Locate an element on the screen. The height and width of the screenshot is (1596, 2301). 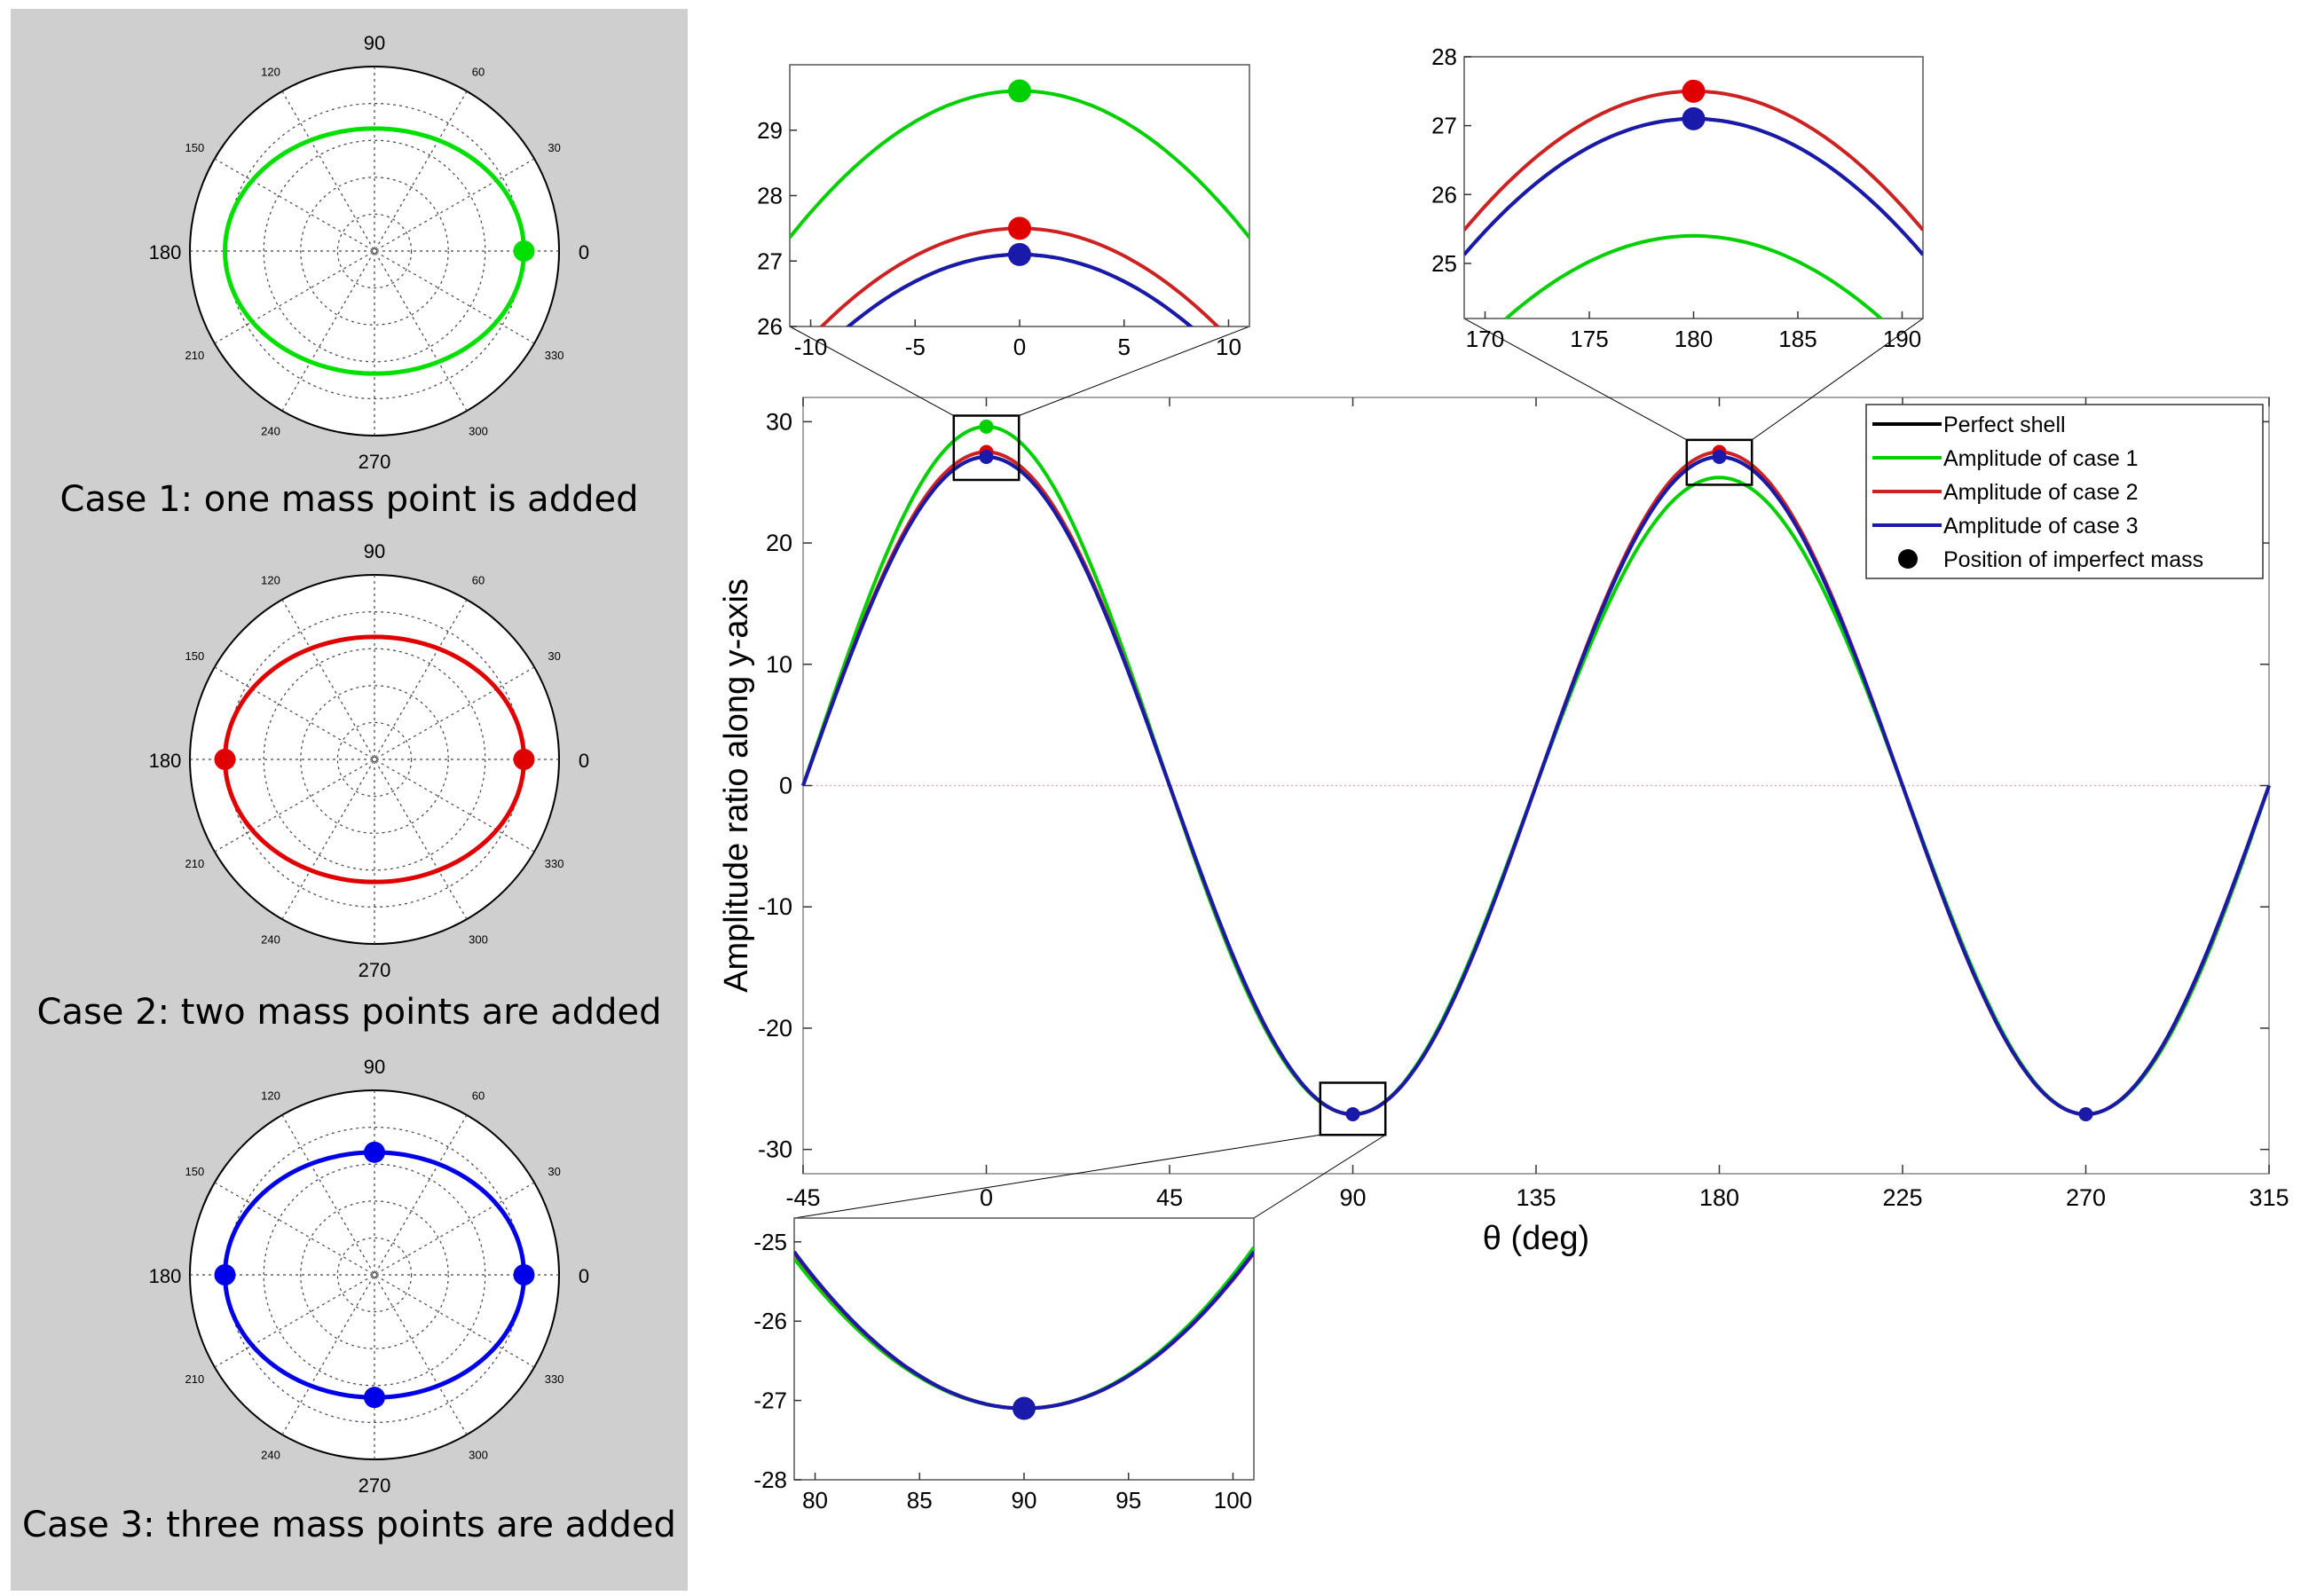
zoom-y-tick-label: 25 is located at coordinates (1444, 263).